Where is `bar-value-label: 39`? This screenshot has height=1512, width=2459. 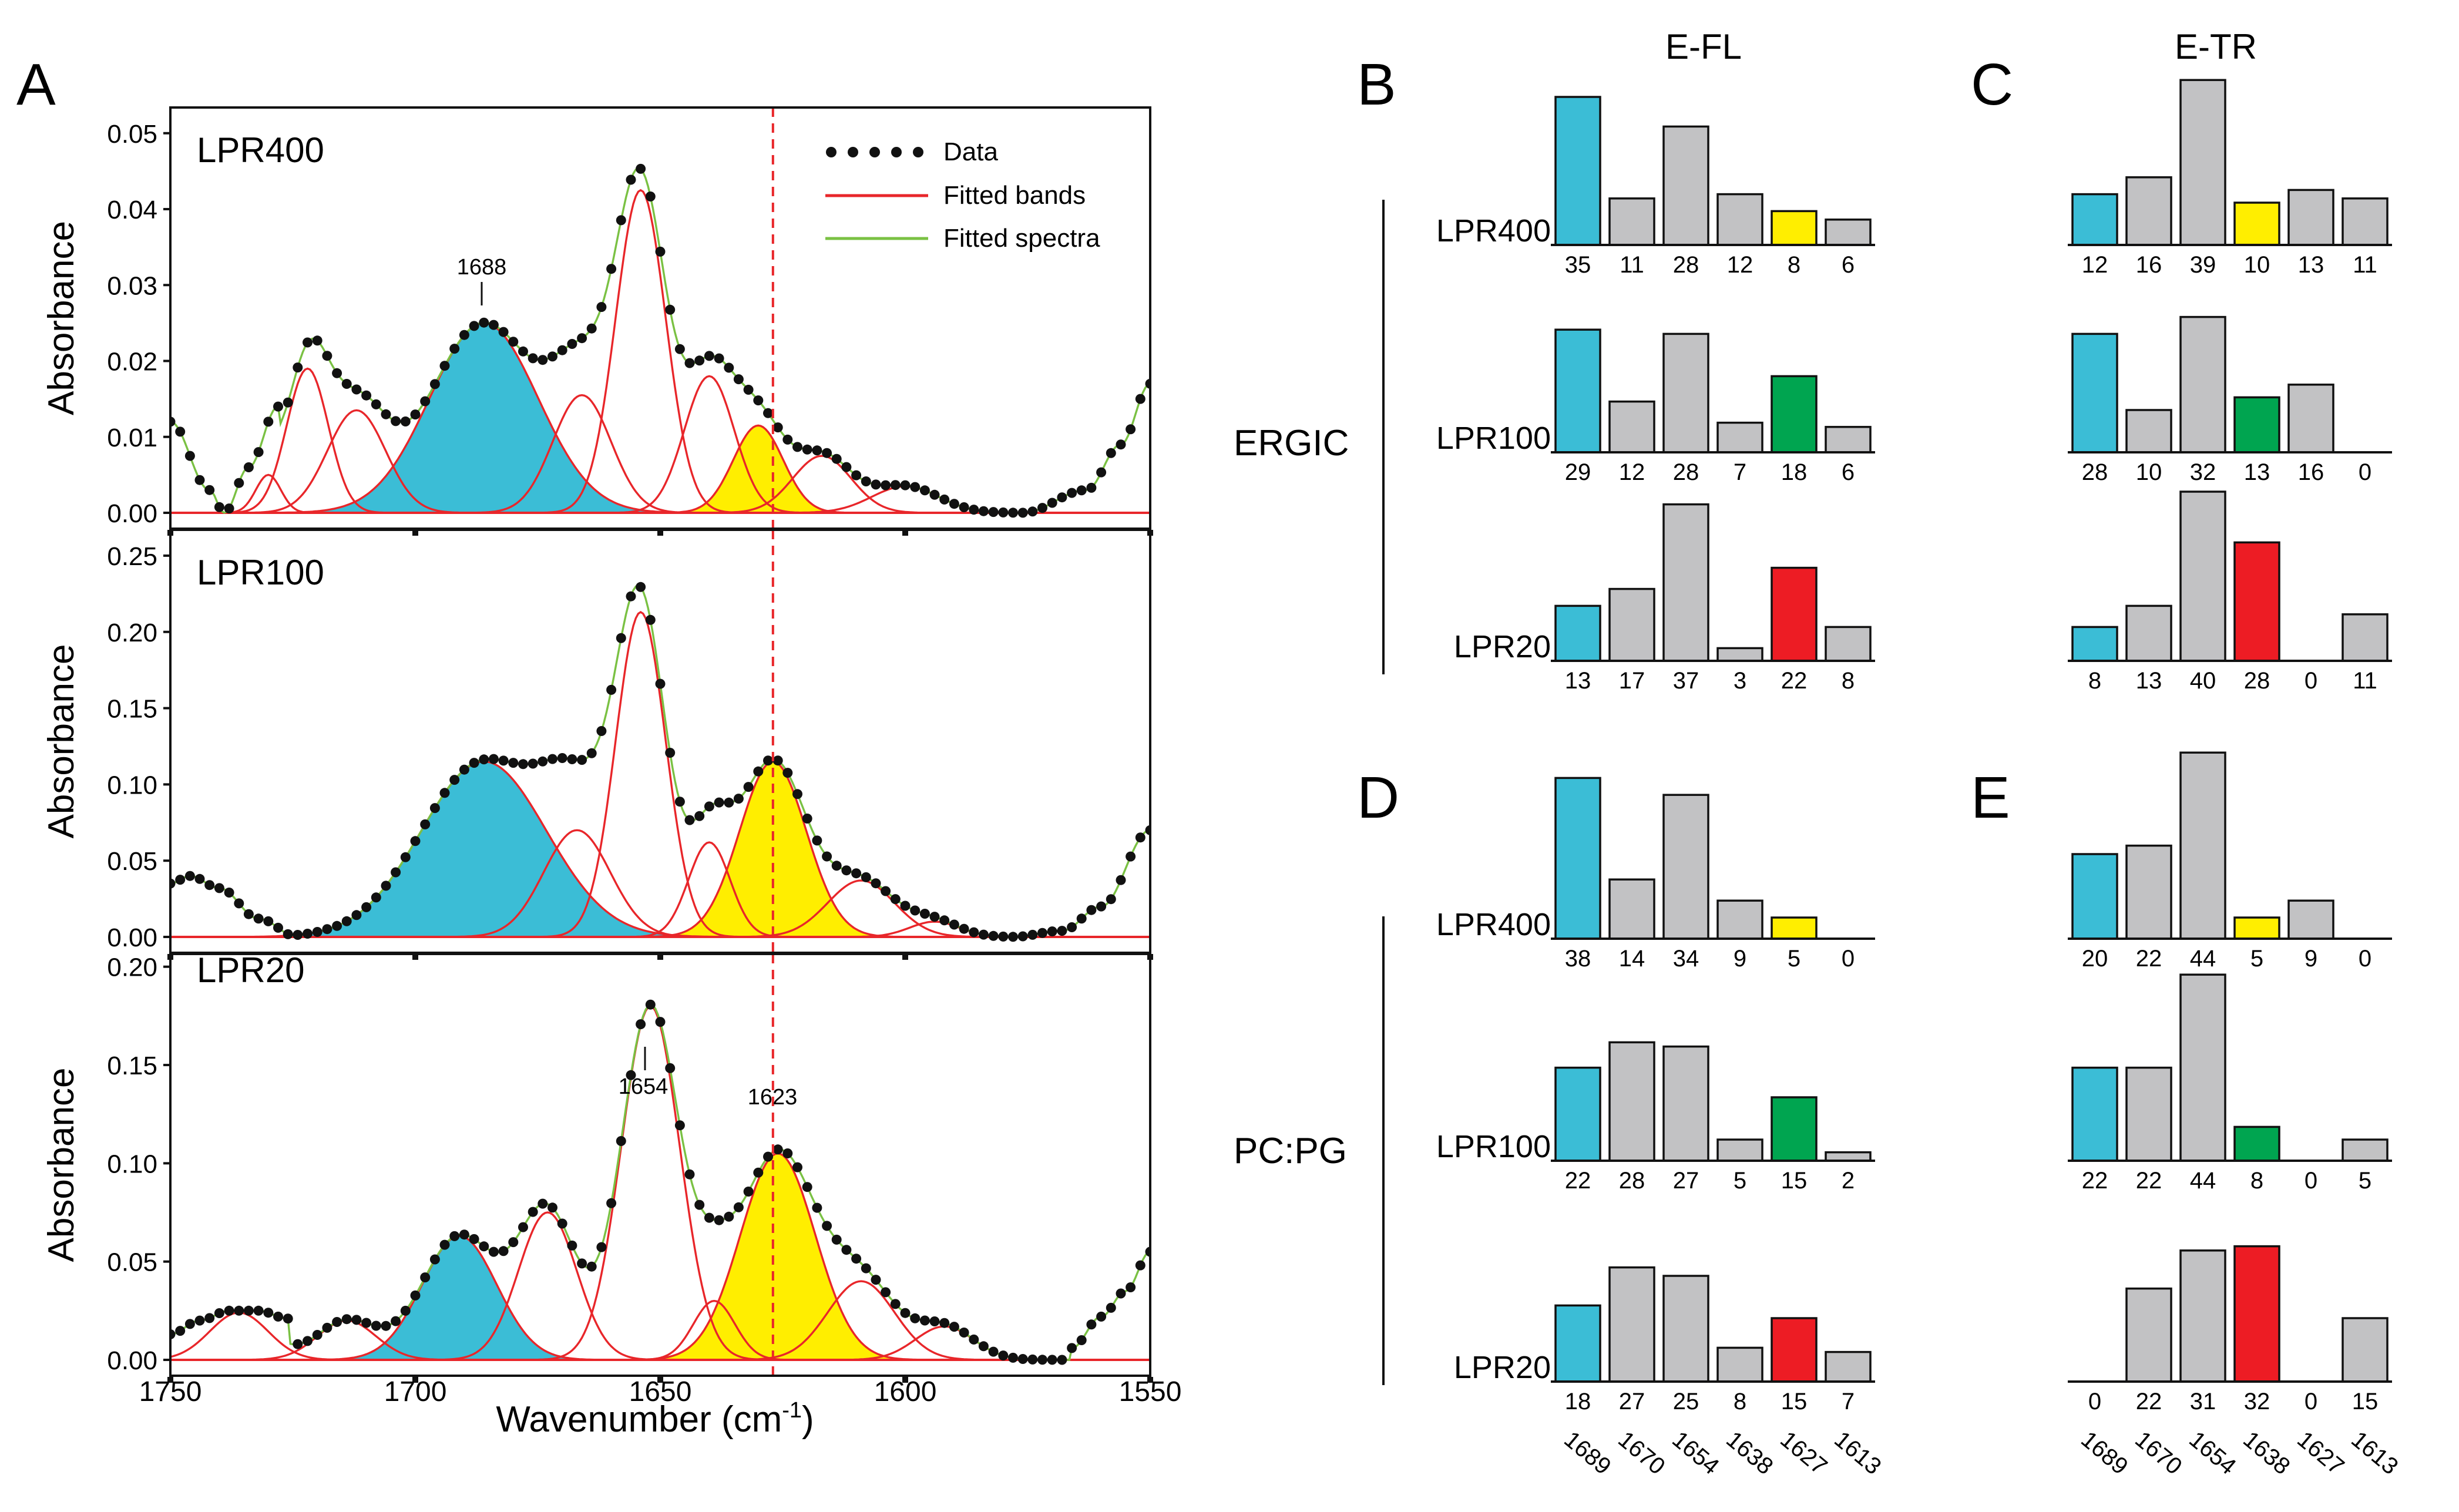 bar-value-label: 39 is located at coordinates (2203, 265).